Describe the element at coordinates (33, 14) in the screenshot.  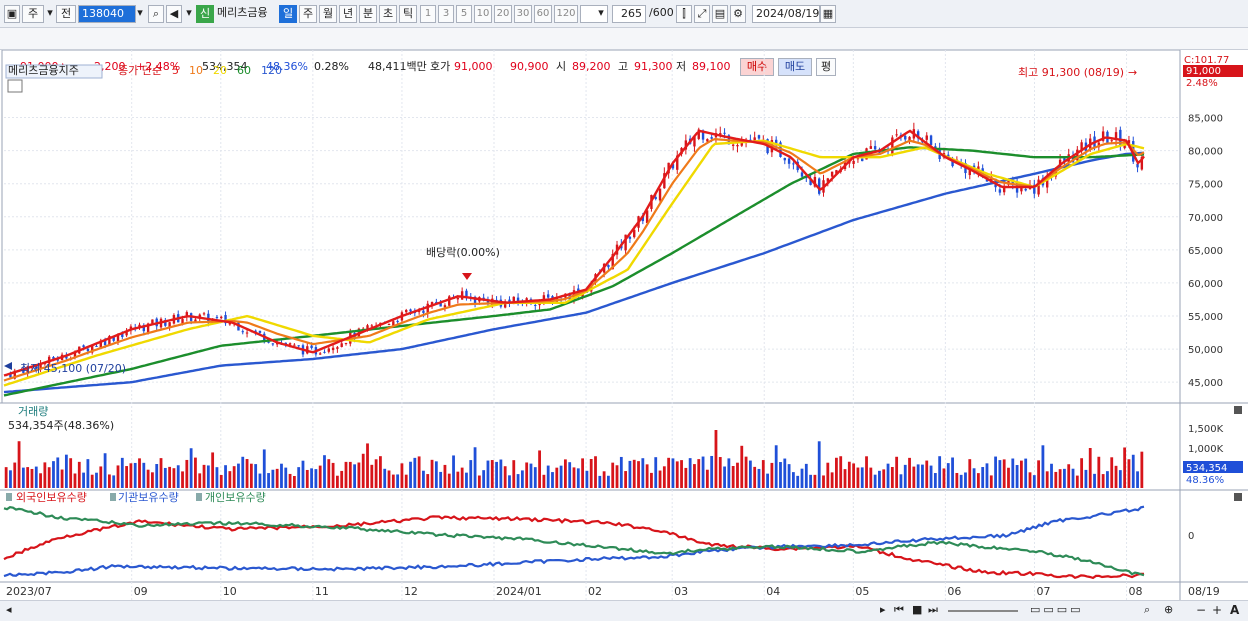
I see `type-select: 주` at that location.